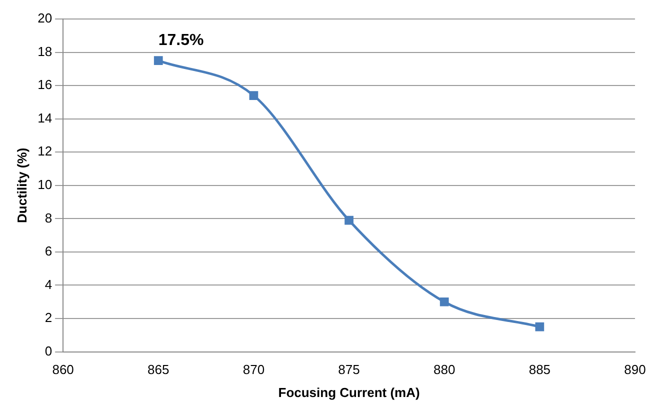 The height and width of the screenshot is (414, 671). What do you see at coordinates (45, 84) in the screenshot?
I see `y-tick-label: 16` at bounding box center [45, 84].